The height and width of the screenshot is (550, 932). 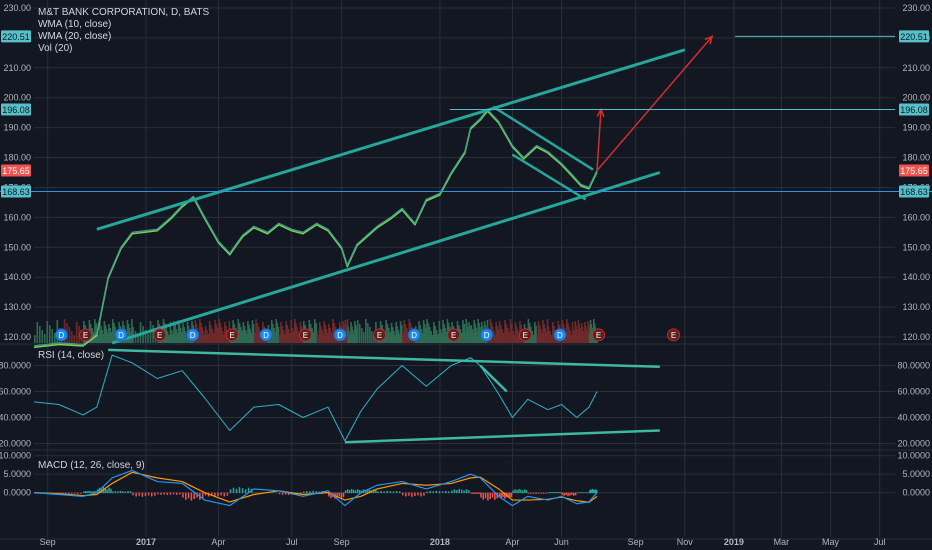 What do you see at coordinates (193, 335) in the screenshot?
I see `event-marker-letter: D` at bounding box center [193, 335].